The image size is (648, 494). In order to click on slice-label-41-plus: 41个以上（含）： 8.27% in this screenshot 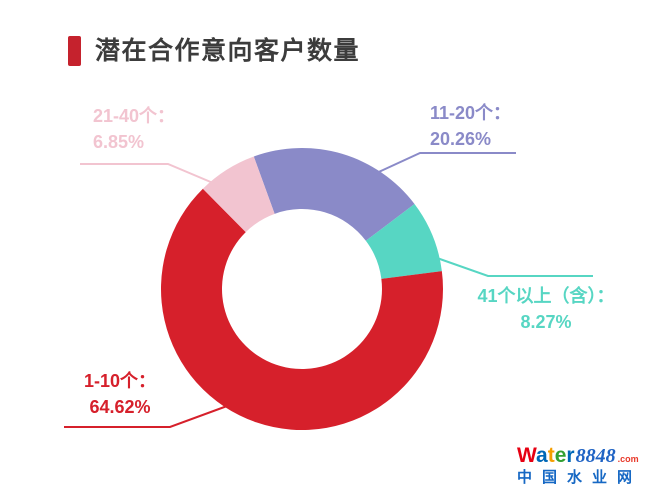, I will do `click(546, 309)`.